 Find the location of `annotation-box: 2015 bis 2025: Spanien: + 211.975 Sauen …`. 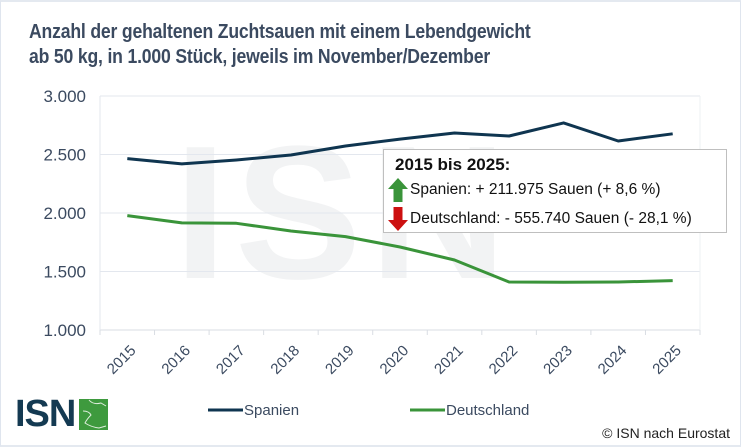

annotation-box: 2015 bis 2025: Spanien: + 211.975 Sauen … is located at coordinates (555, 191).